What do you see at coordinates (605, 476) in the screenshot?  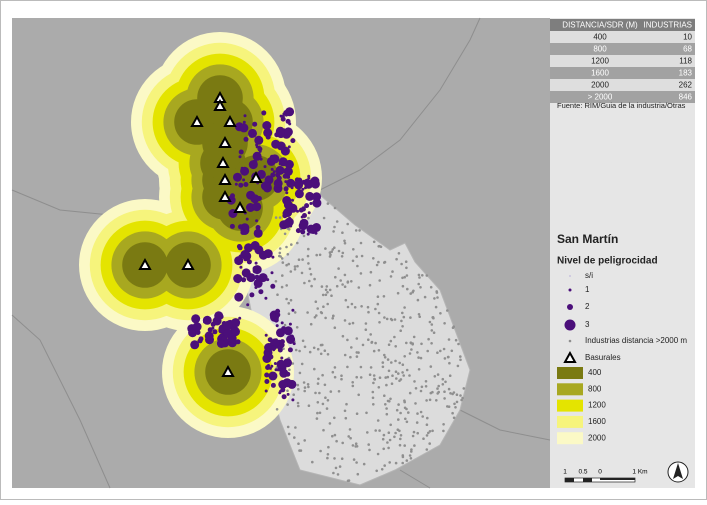 I see `scale-bar: 1 0.5 0 1 Km` at bounding box center [605, 476].